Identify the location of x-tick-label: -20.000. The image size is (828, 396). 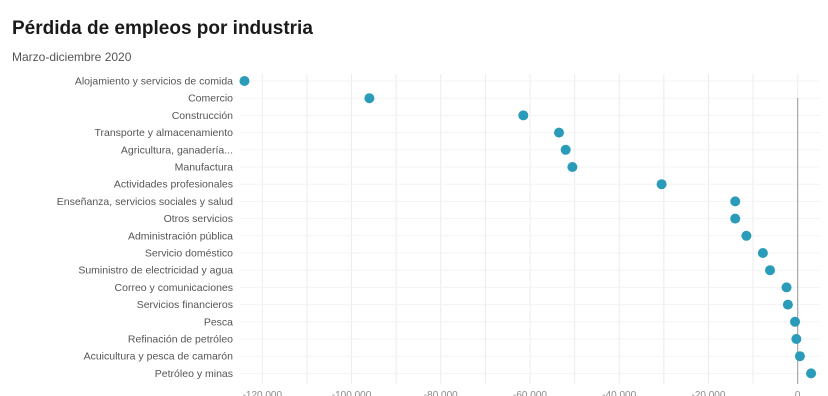
(709, 393).